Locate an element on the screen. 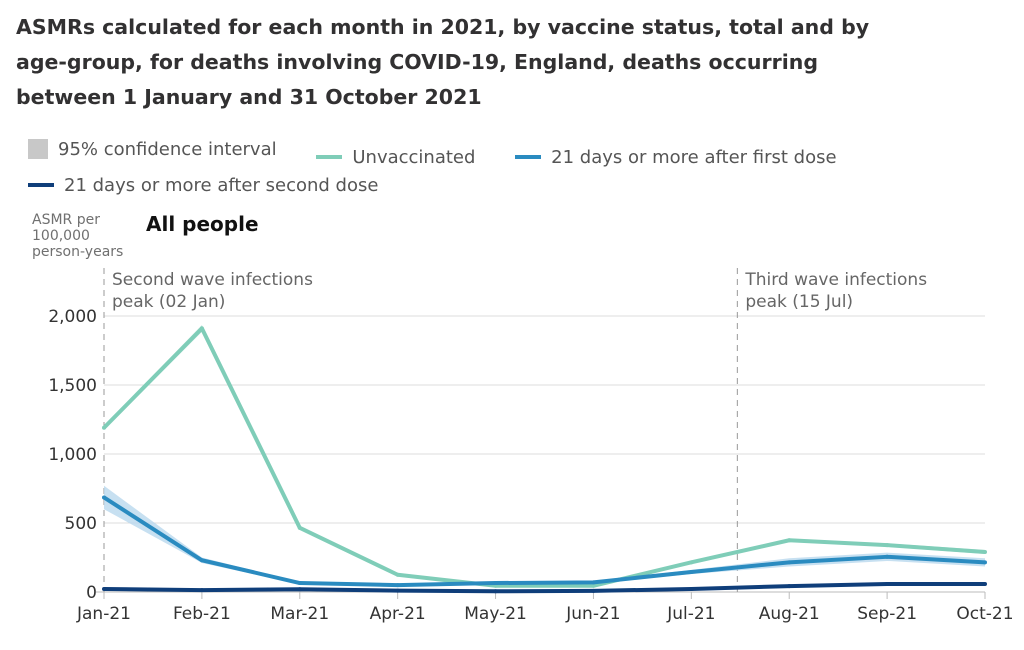 The image size is (1024, 650). y-tick-label: 0 is located at coordinates (91, 593).